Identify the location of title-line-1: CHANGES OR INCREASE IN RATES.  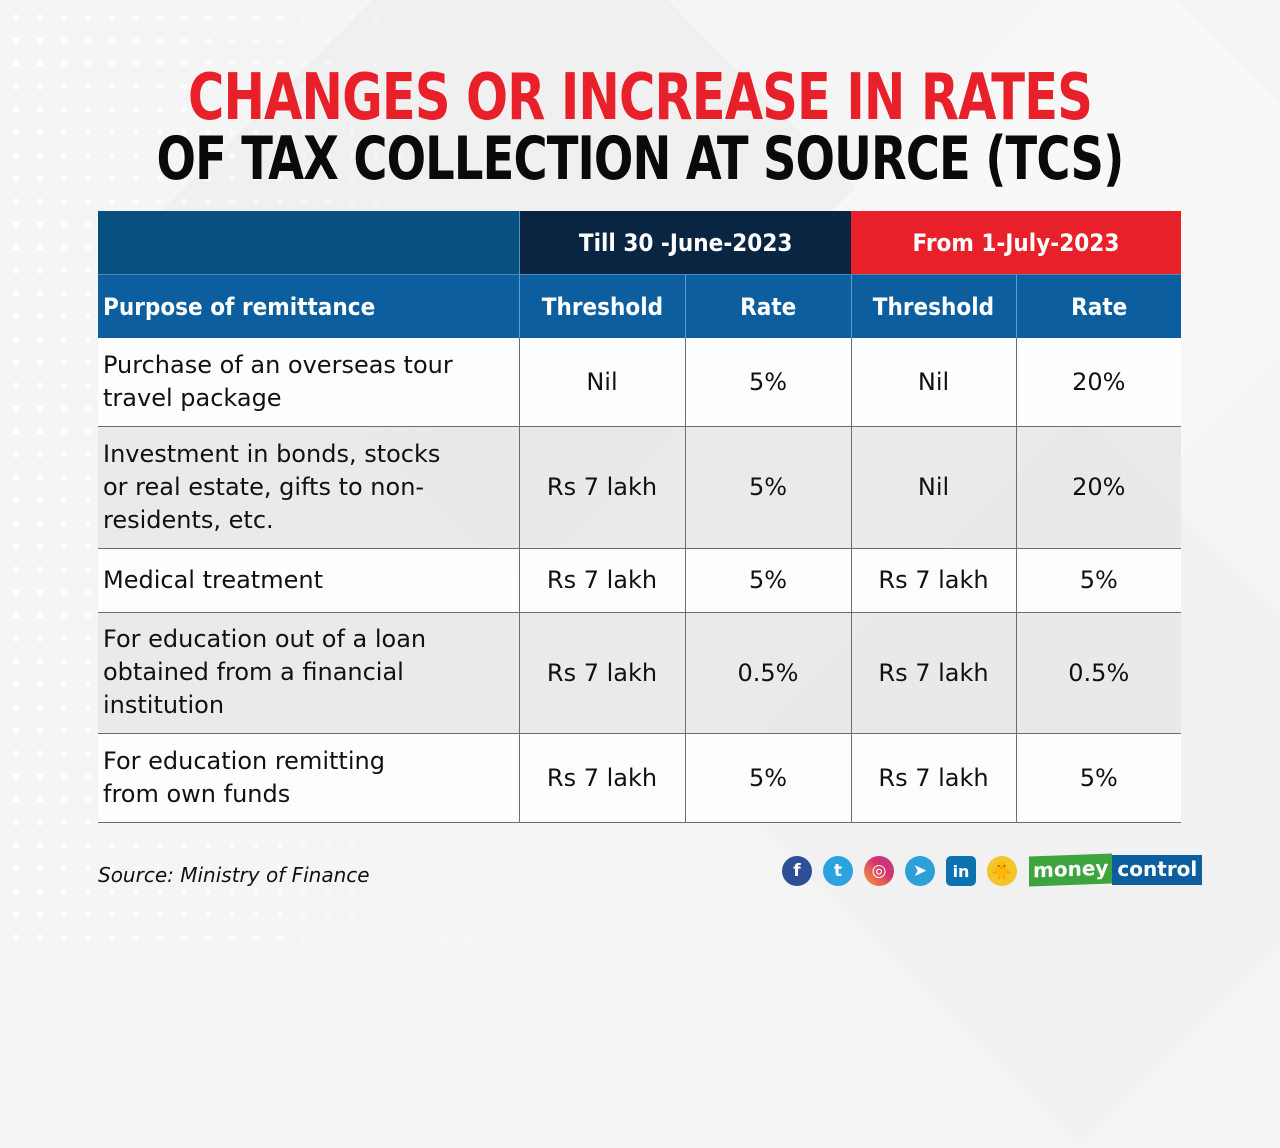
(640, 98).